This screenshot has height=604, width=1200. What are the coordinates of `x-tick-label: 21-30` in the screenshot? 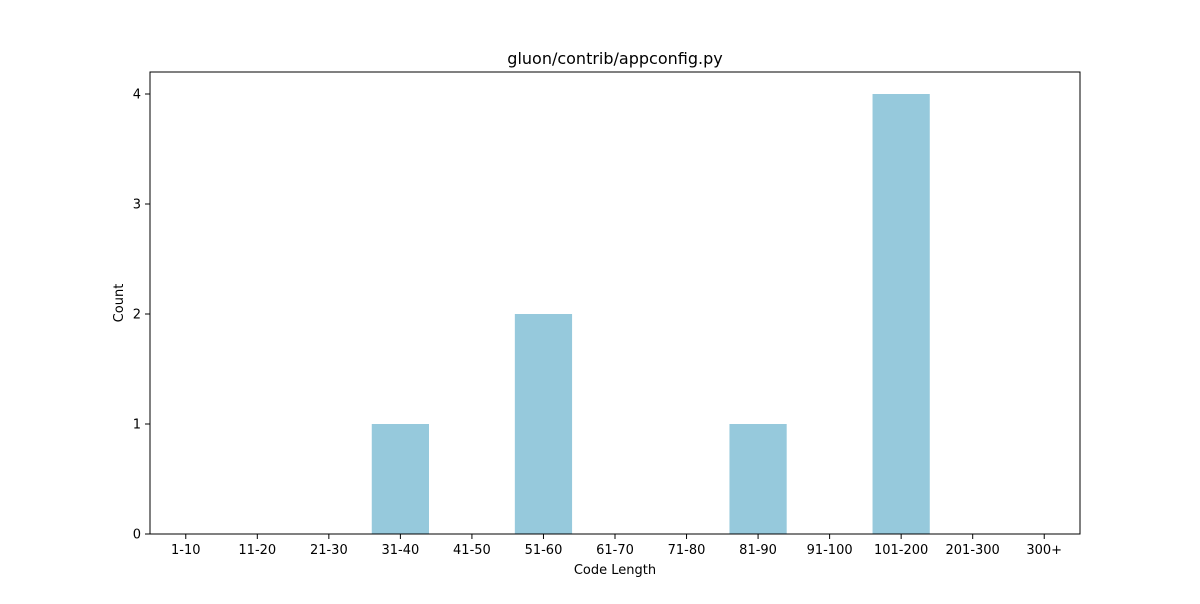 It's located at (329, 550).